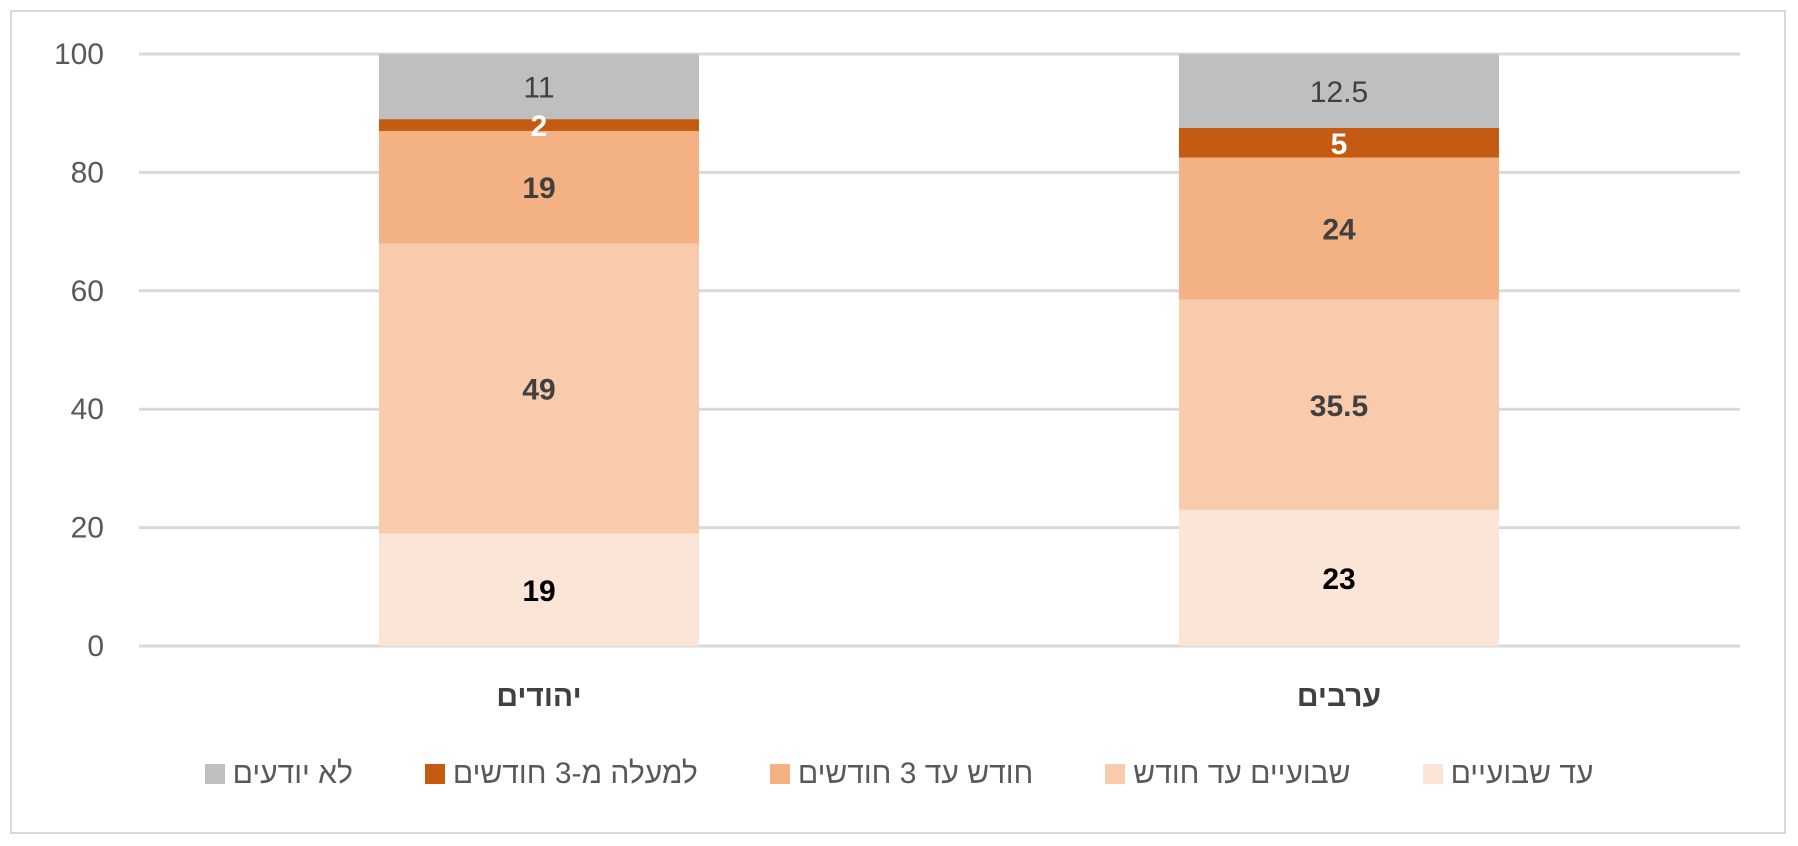  I want to click on legend-label-1: עד שבועיים, so click(1522, 773).